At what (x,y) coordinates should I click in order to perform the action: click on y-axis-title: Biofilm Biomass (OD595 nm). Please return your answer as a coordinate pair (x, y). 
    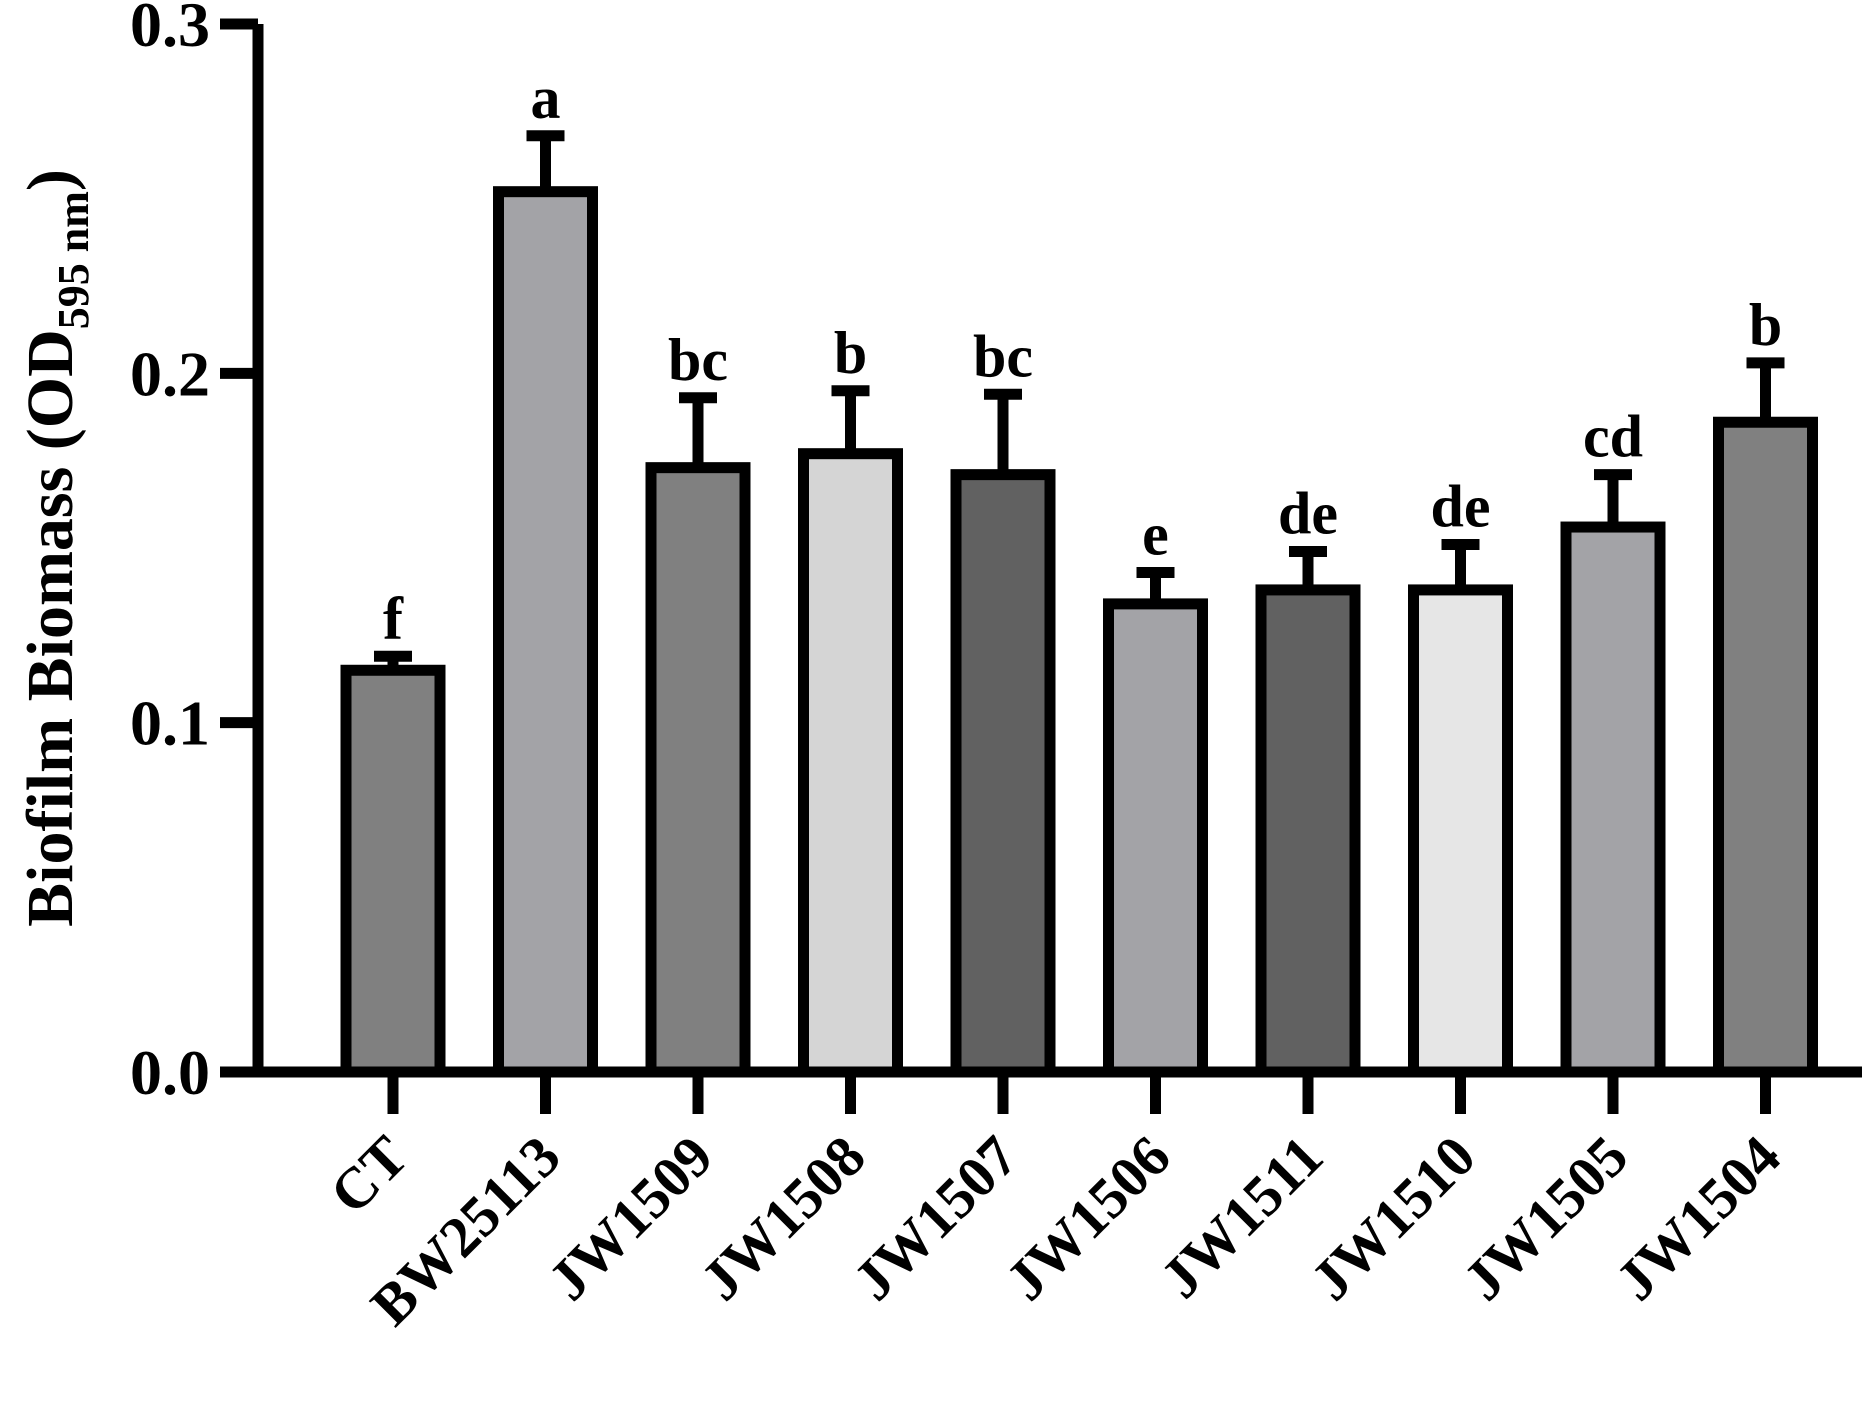
    Looking at the image, I should click on (56, 548).